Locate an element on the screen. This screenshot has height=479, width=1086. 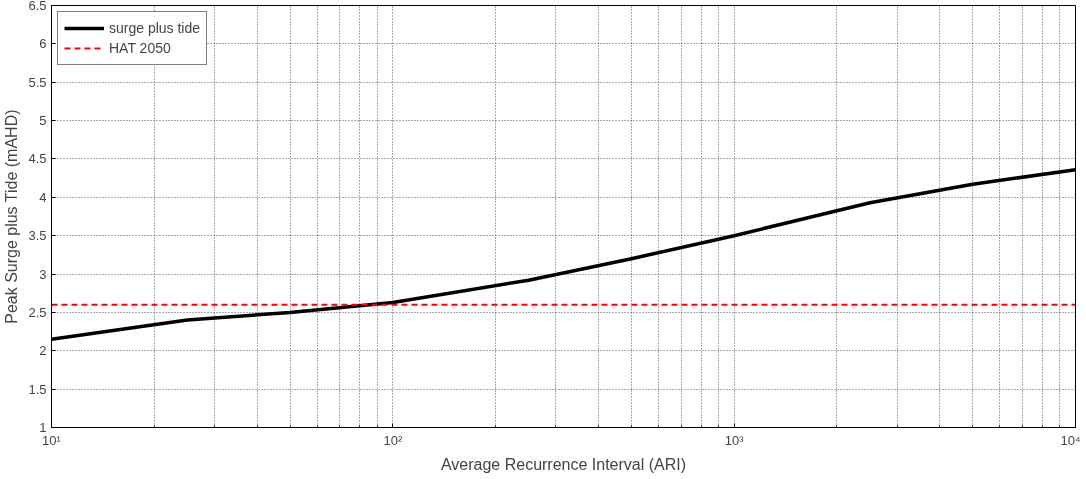
y-tick-label: 6 is located at coordinates (43, 44).